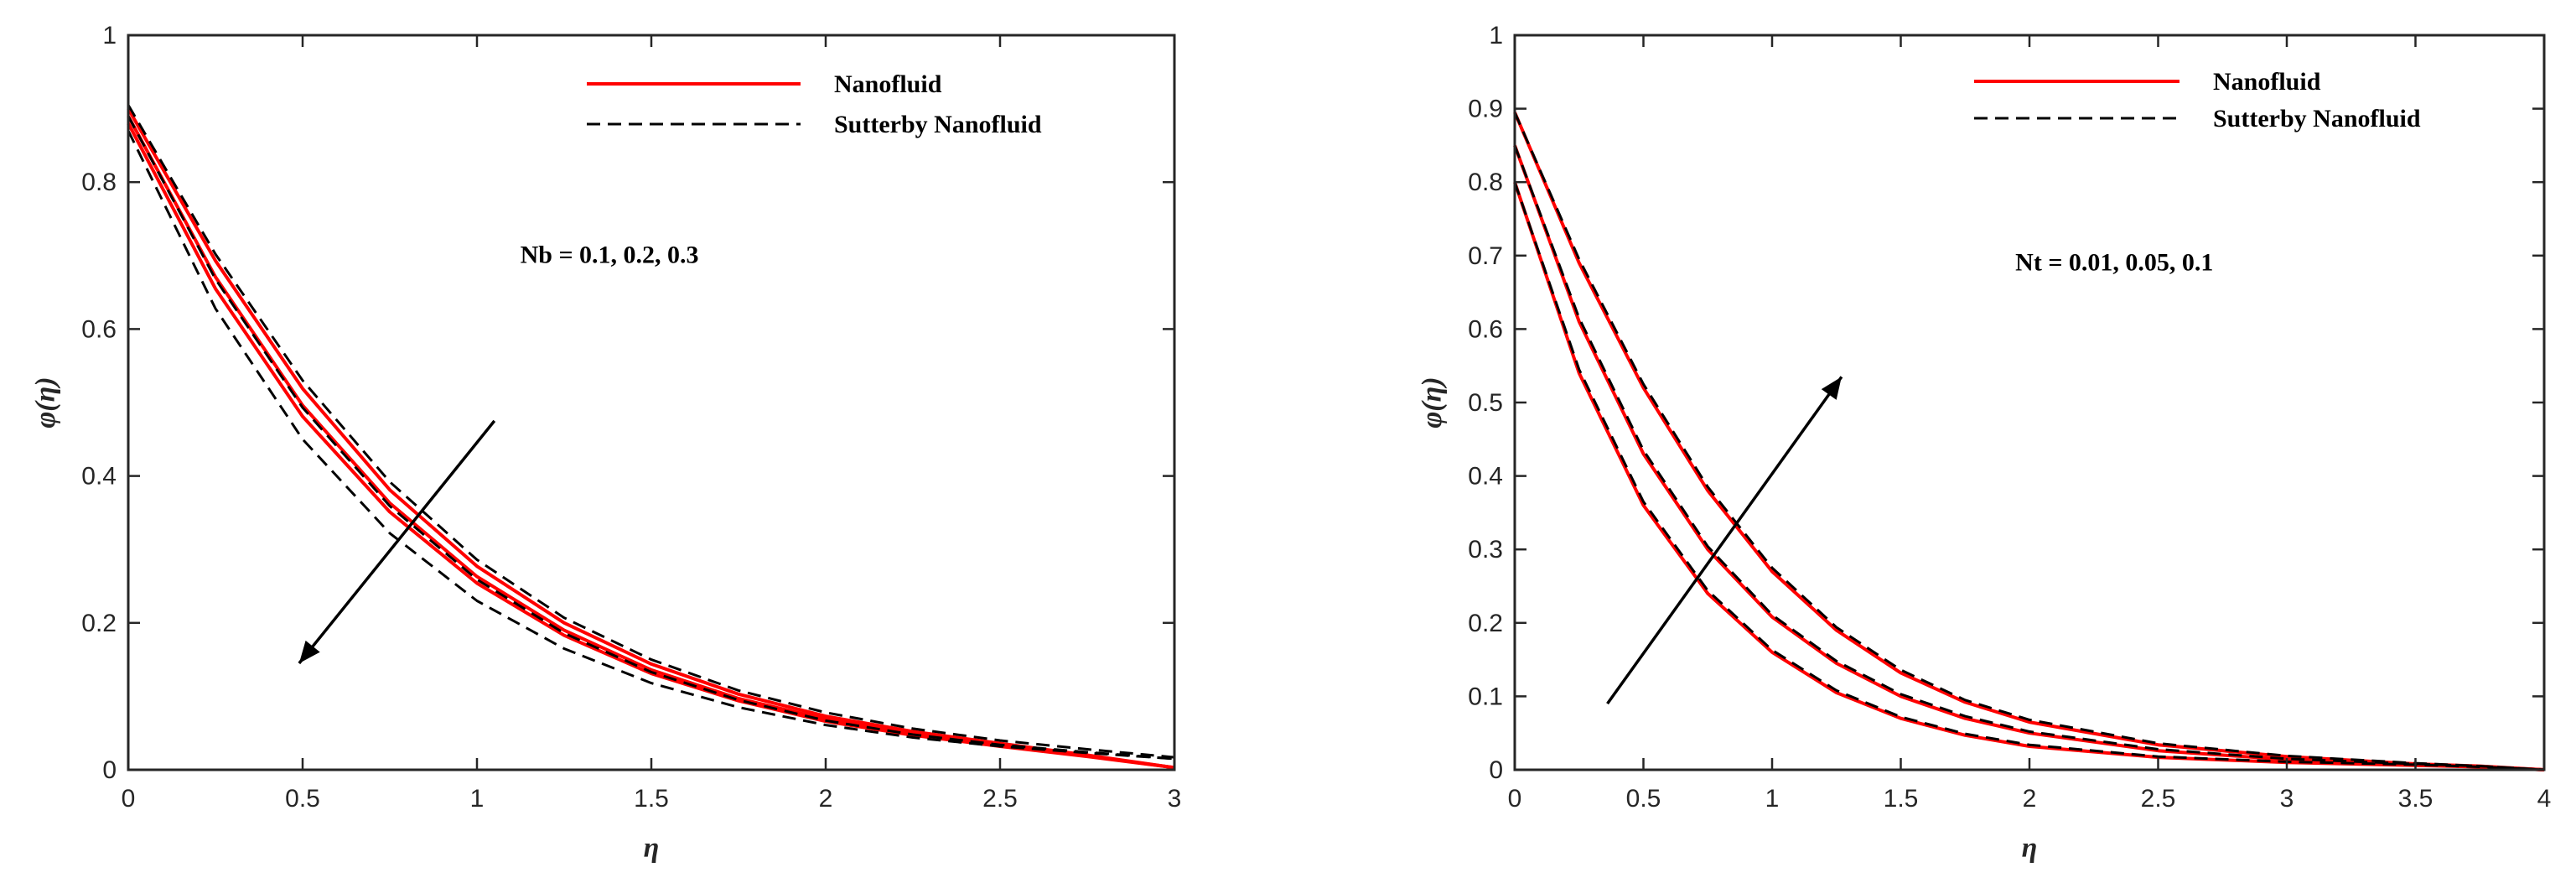  I want to click on y-tick-label: 0.5, so click(1485, 403).